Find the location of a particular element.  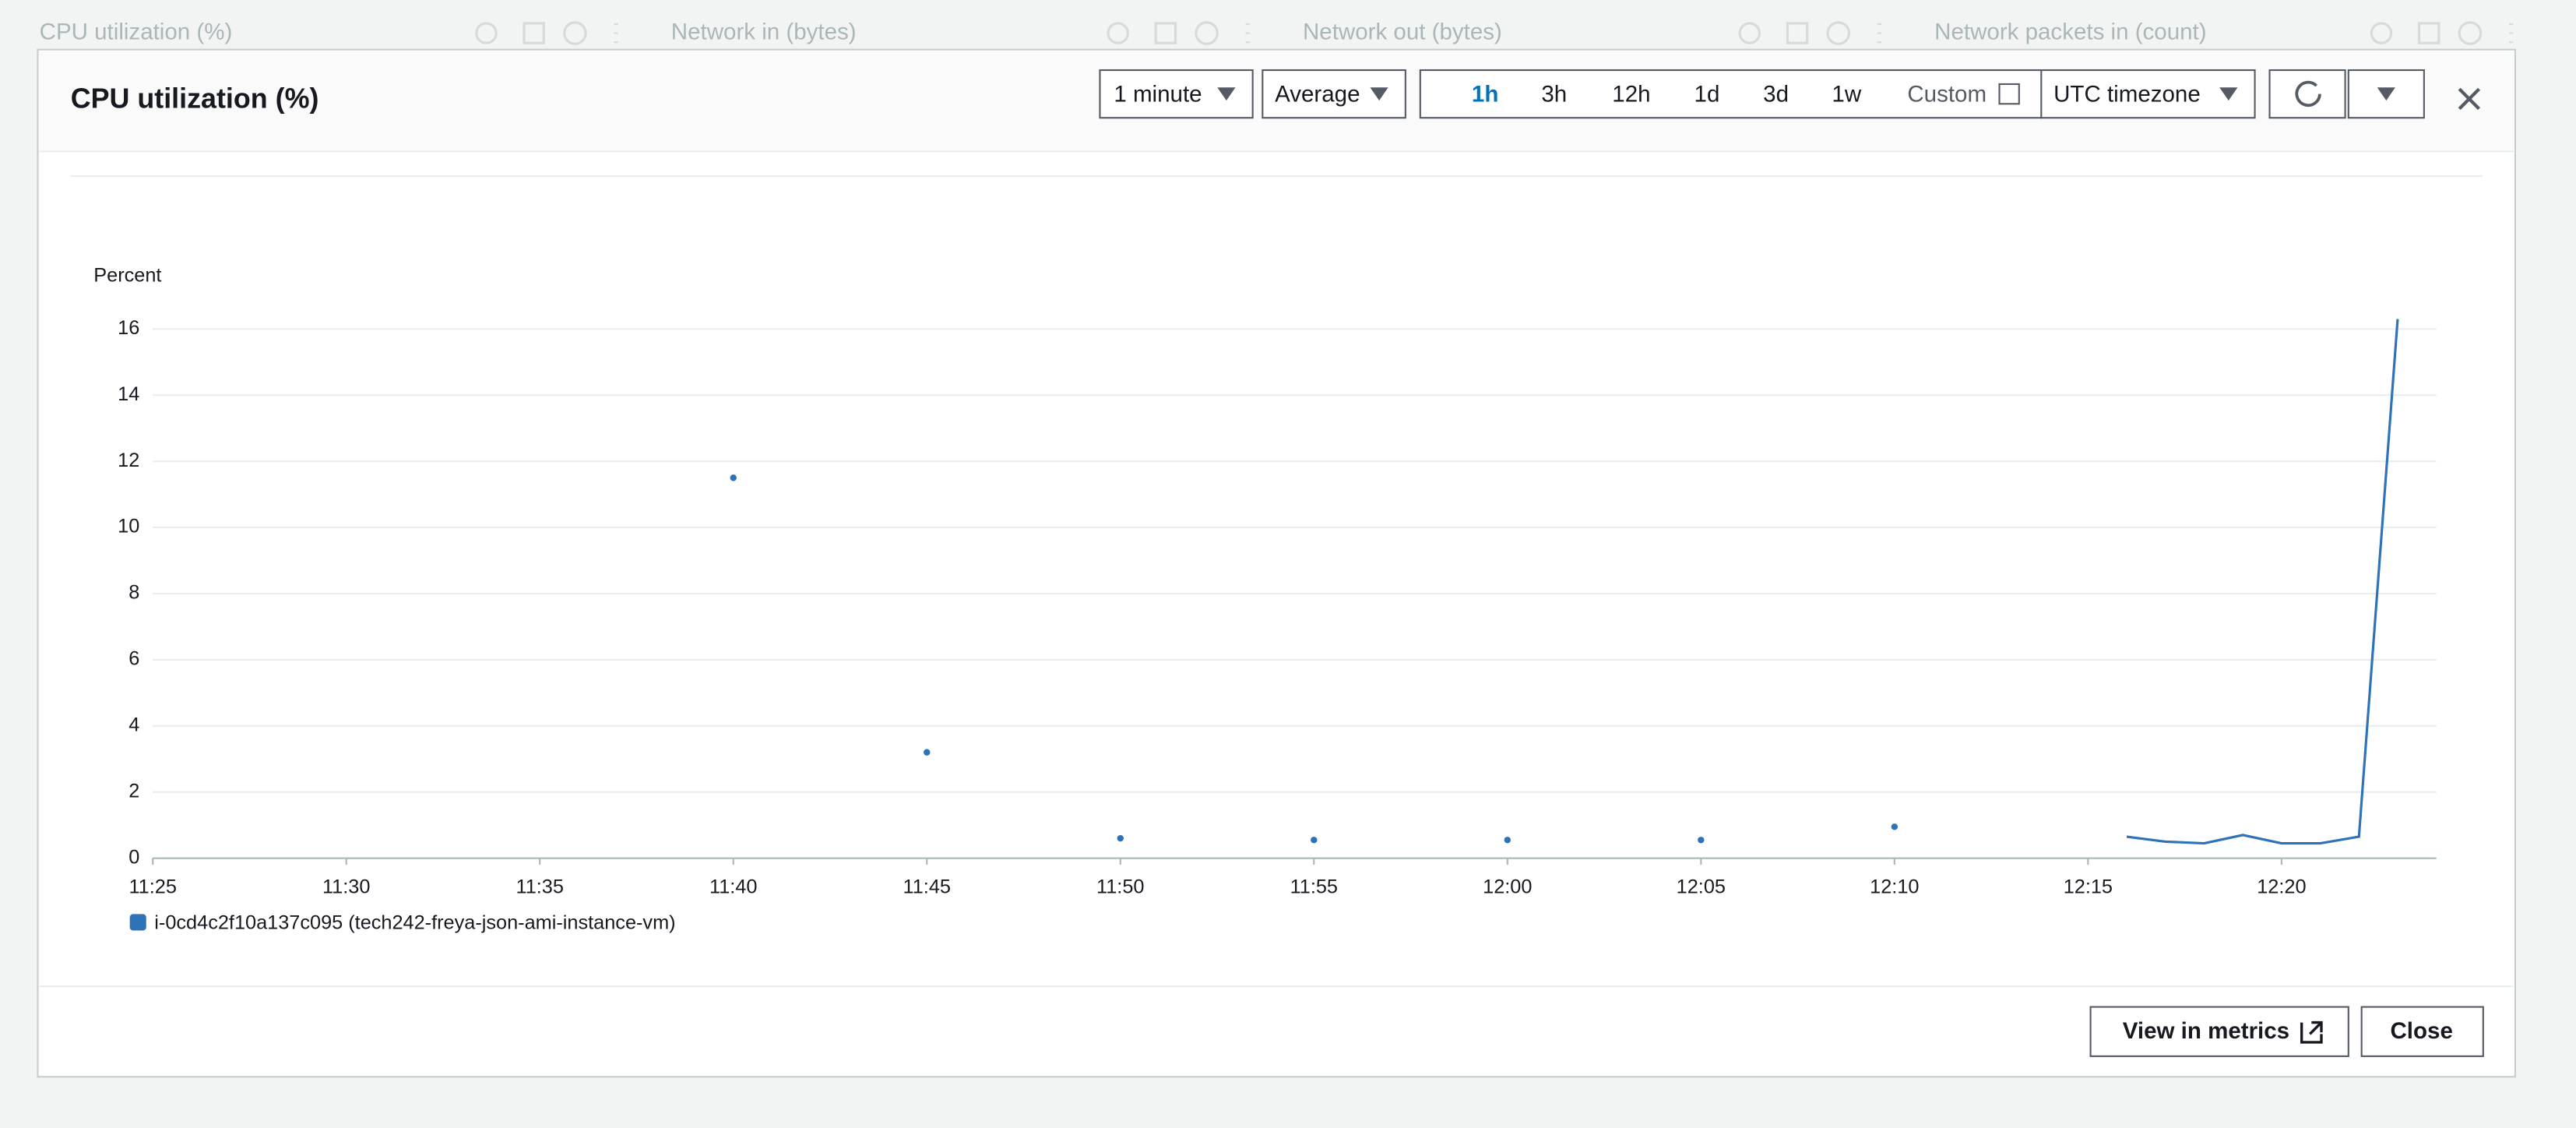

y-axis-label: Percent is located at coordinates (127, 275).